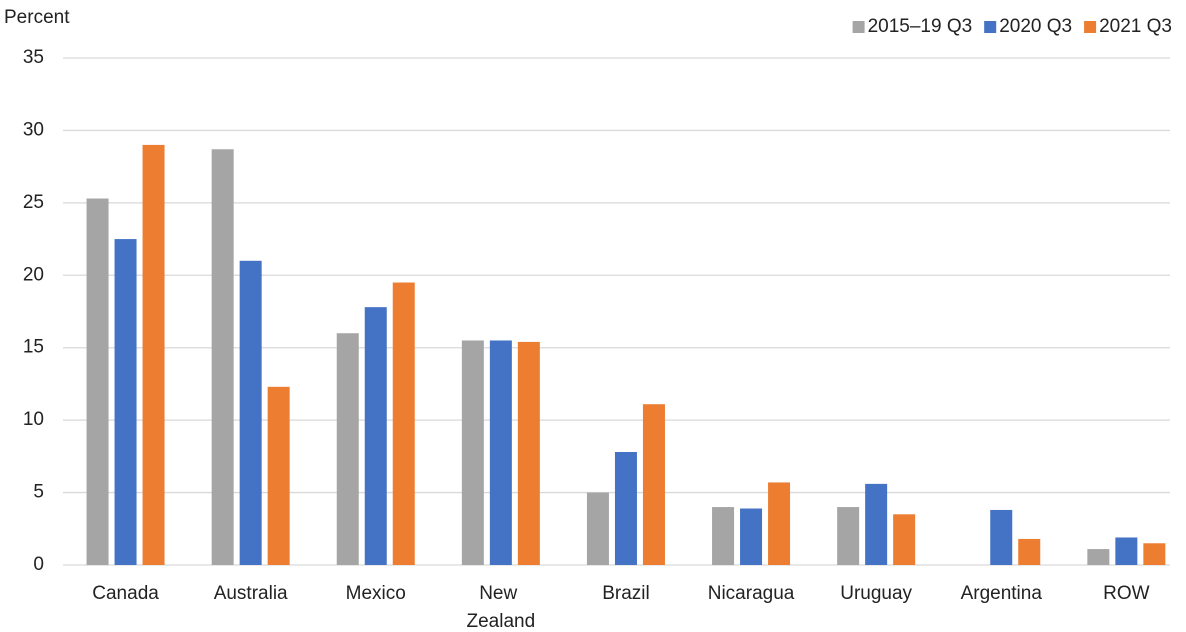 The width and height of the screenshot is (1186, 632). I want to click on x-tick-label: Mexico, so click(376, 593).